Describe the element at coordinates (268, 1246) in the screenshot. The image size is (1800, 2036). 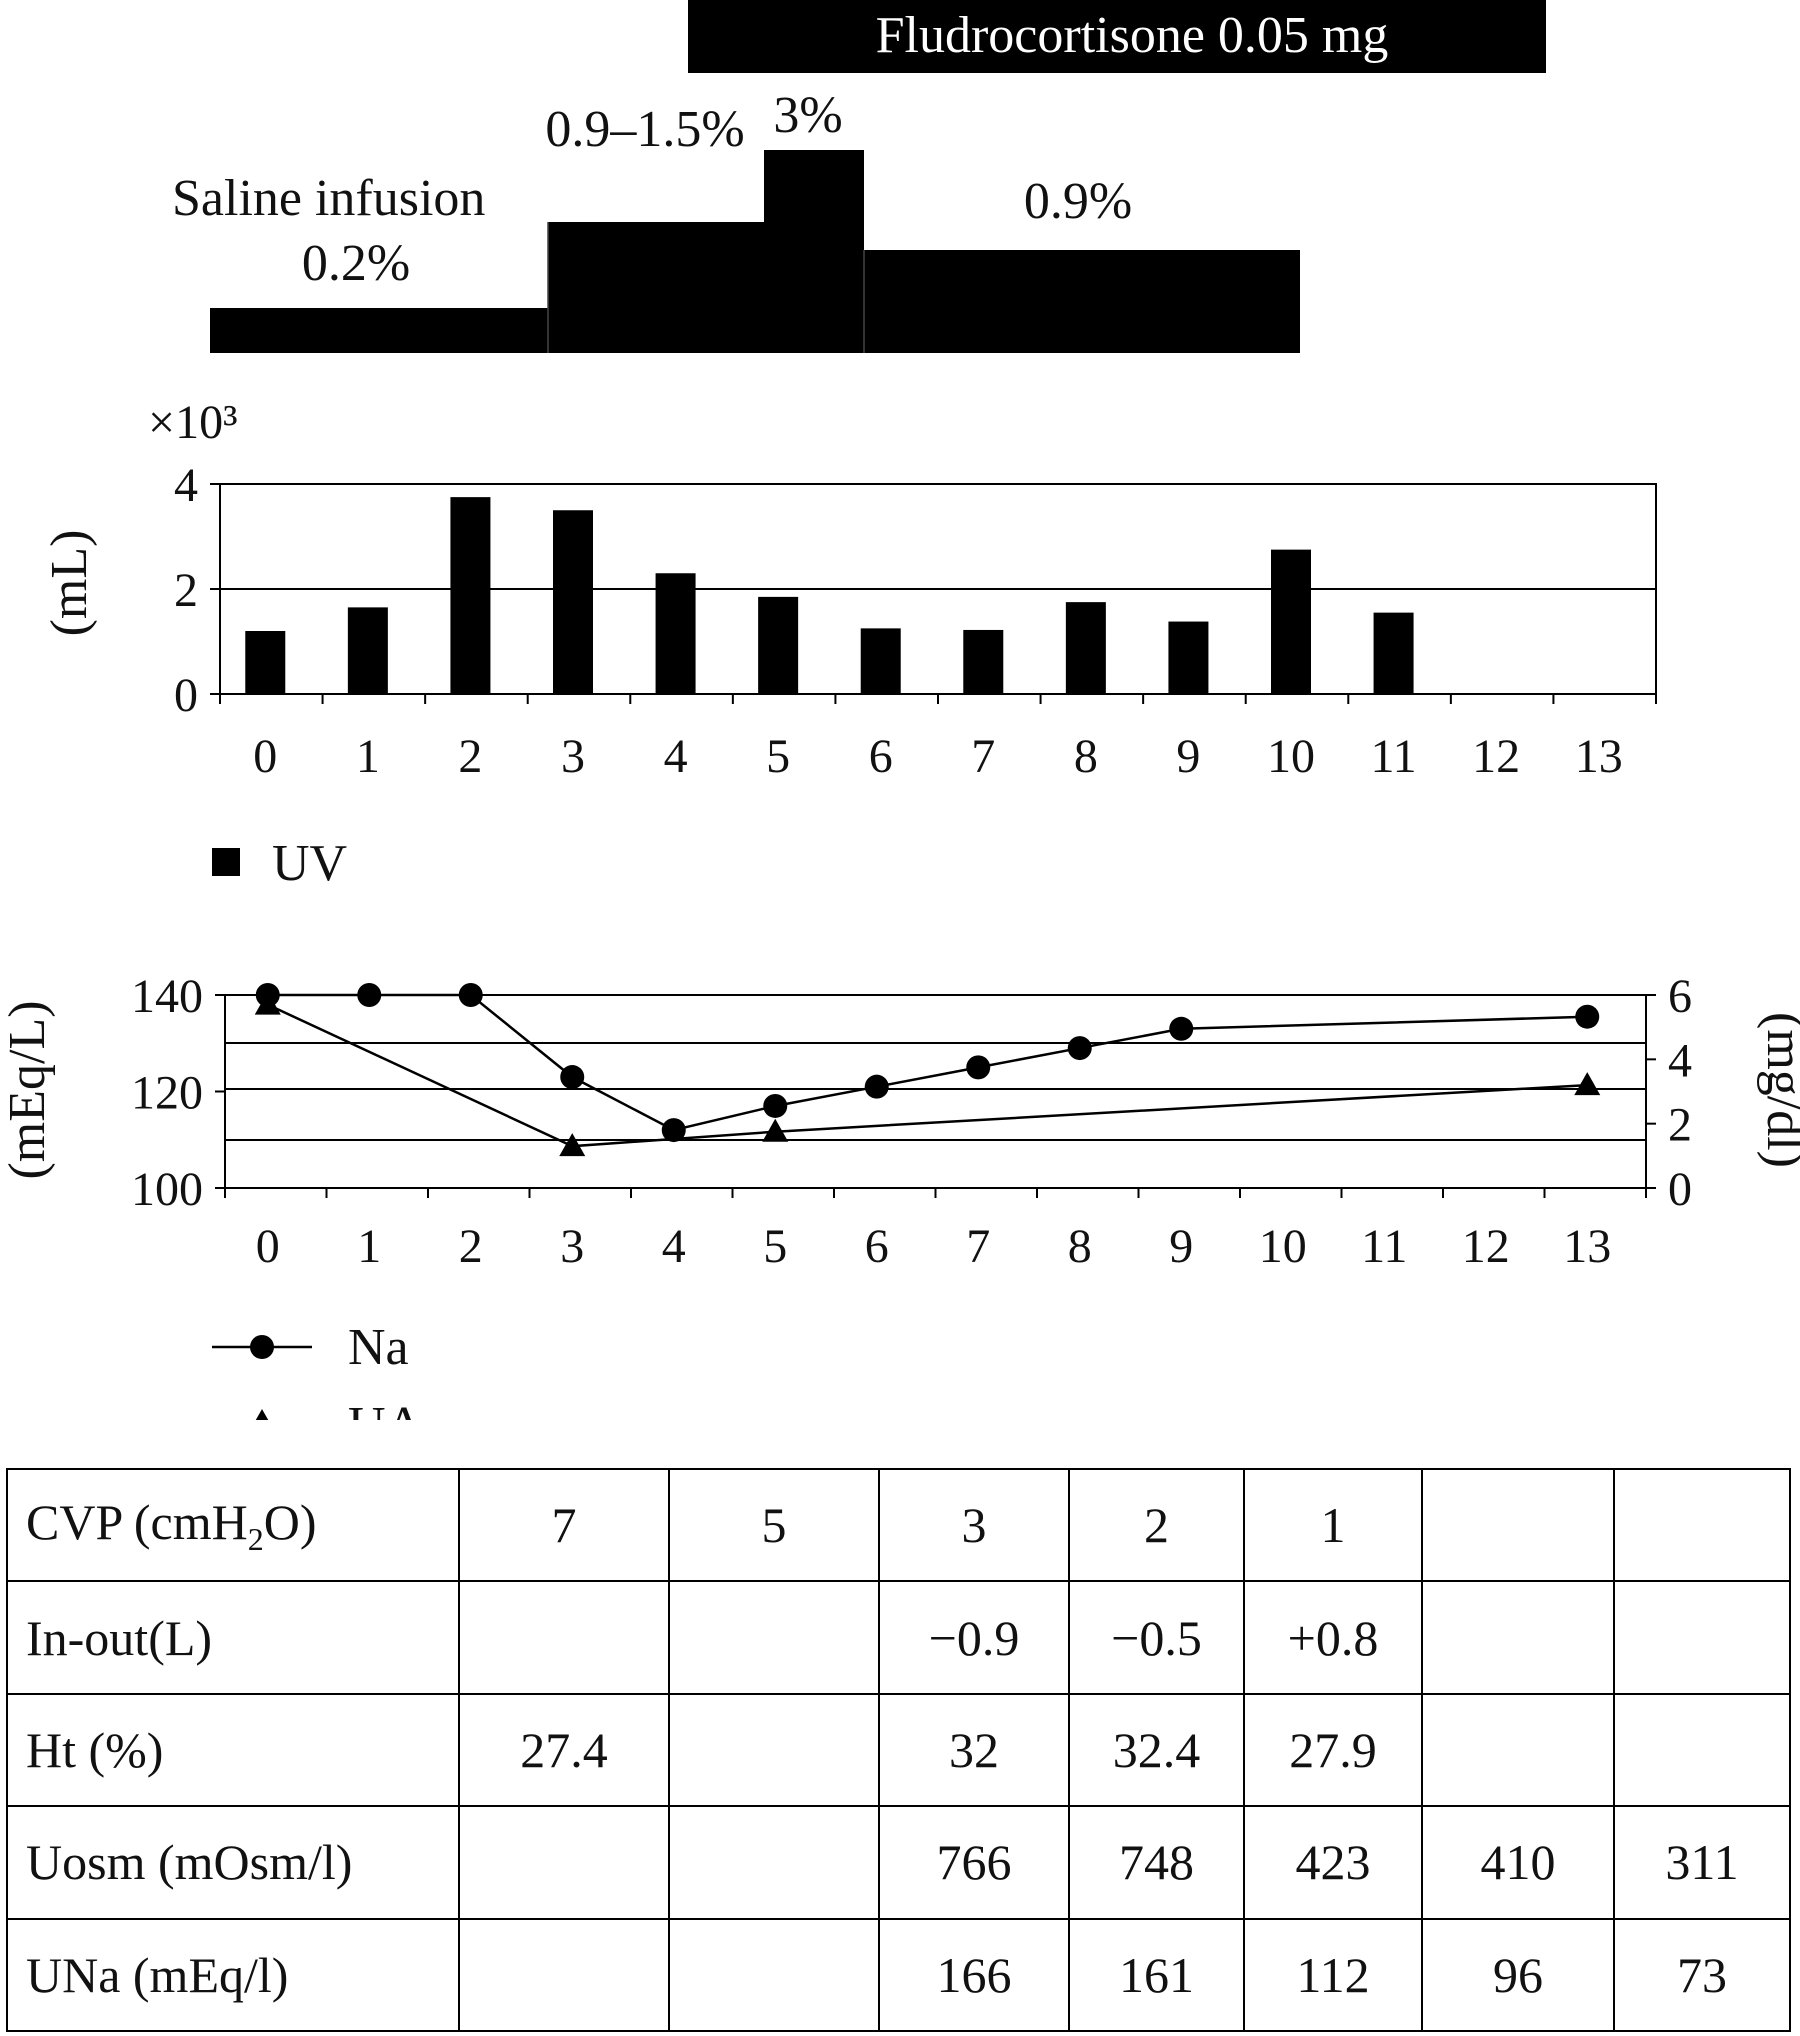
I see `x-tick-label: 0` at that location.